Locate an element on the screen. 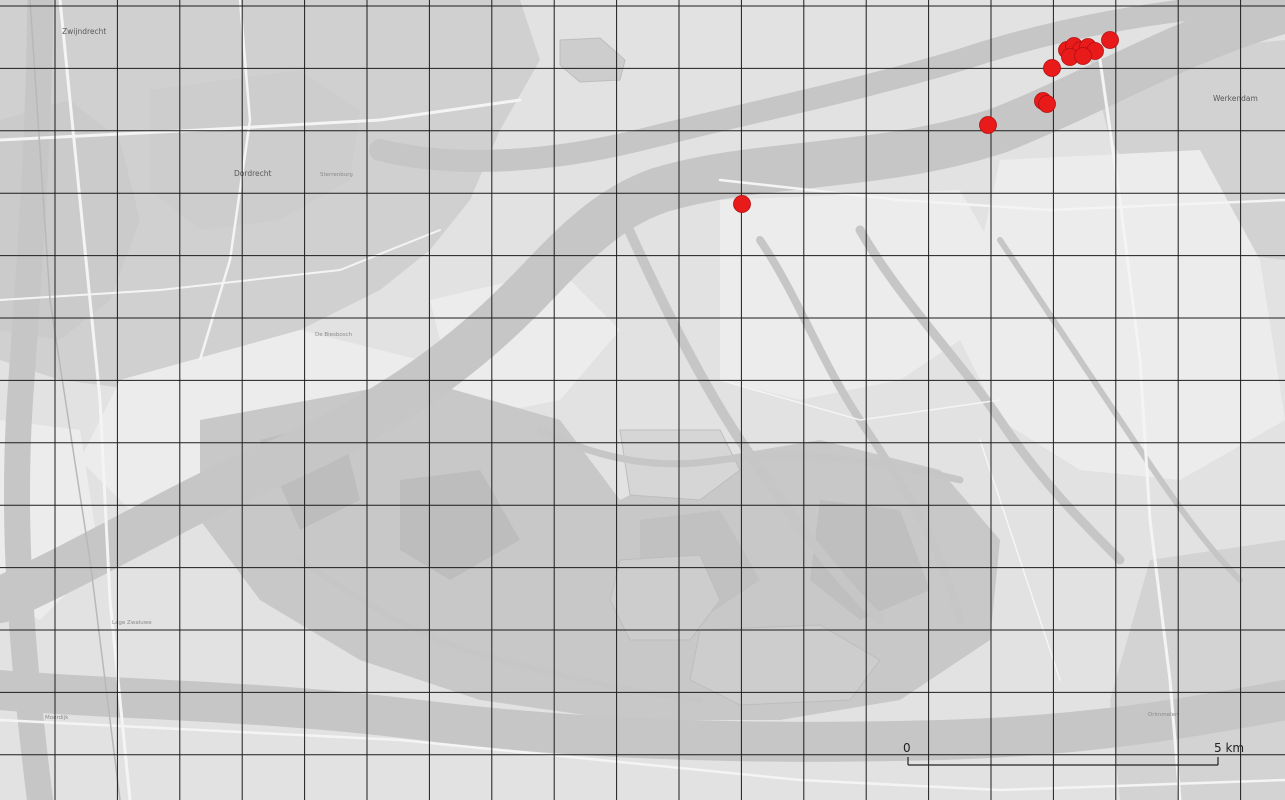  label-drimmelen: Drimmelen is located at coordinates (1163, 715).